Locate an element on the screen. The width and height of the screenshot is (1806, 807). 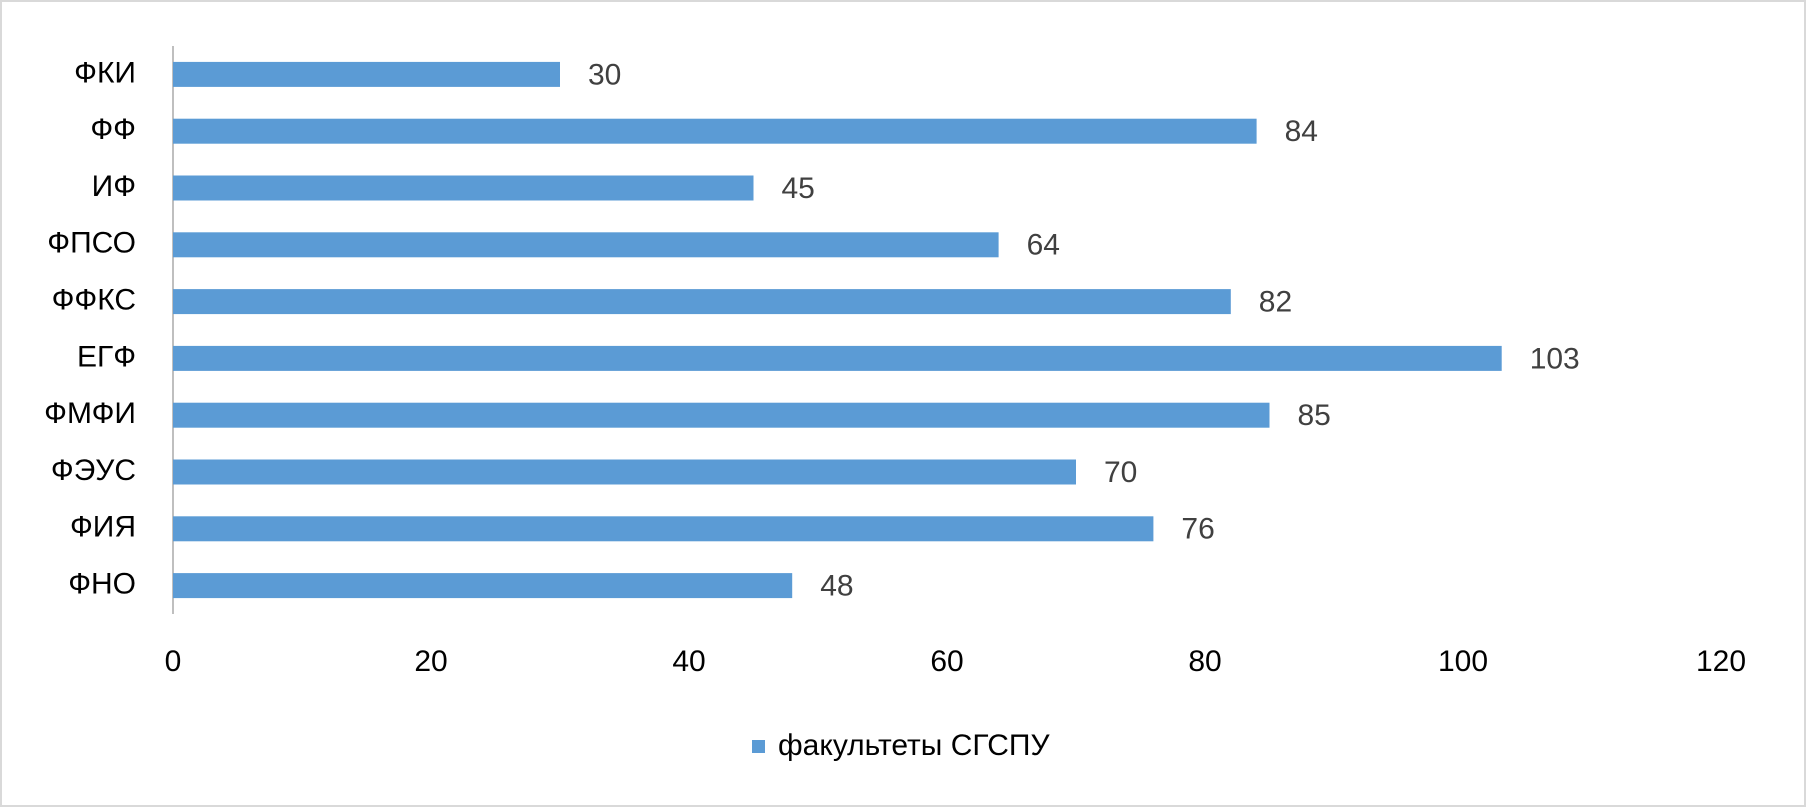
x-tick-label: 20 is located at coordinates (430, 661).